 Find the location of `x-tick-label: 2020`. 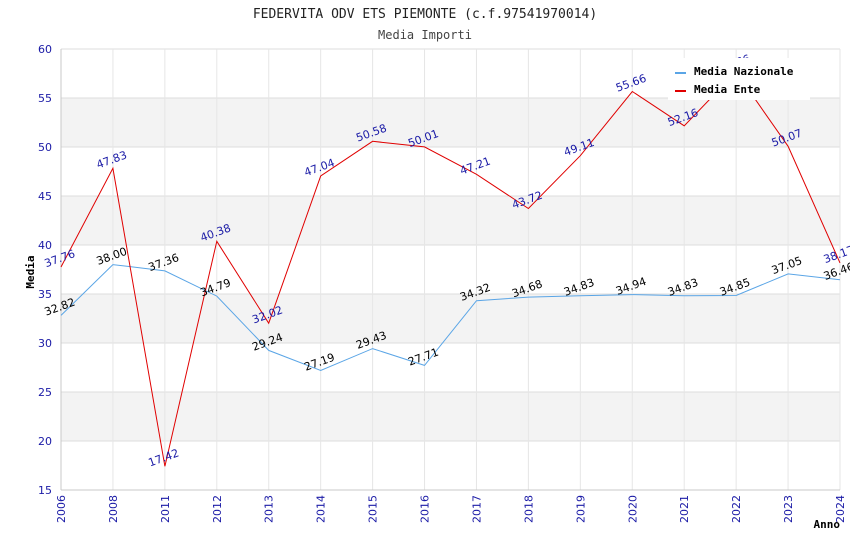

x-tick-label: 2020 is located at coordinates (632, 509).